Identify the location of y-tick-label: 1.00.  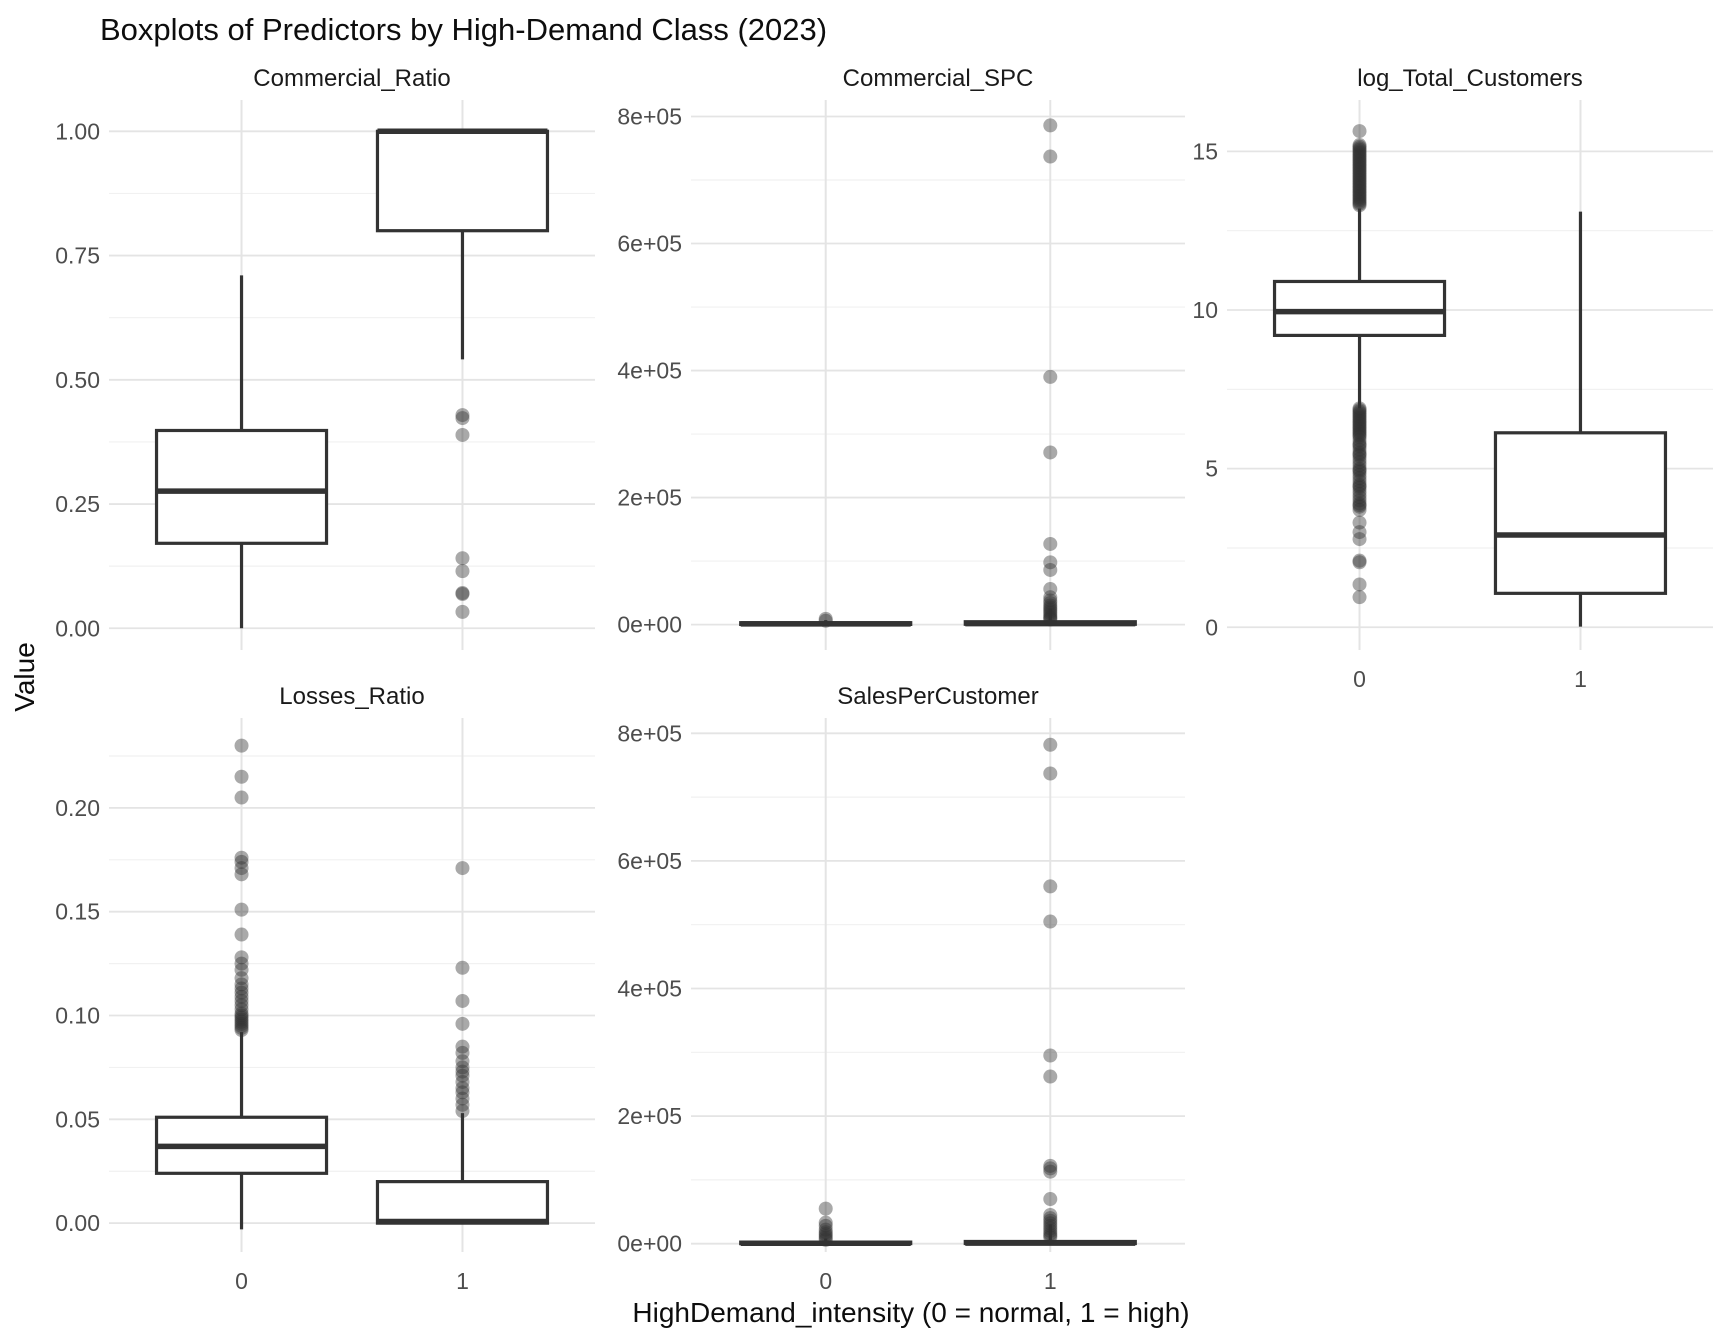
(77, 131).